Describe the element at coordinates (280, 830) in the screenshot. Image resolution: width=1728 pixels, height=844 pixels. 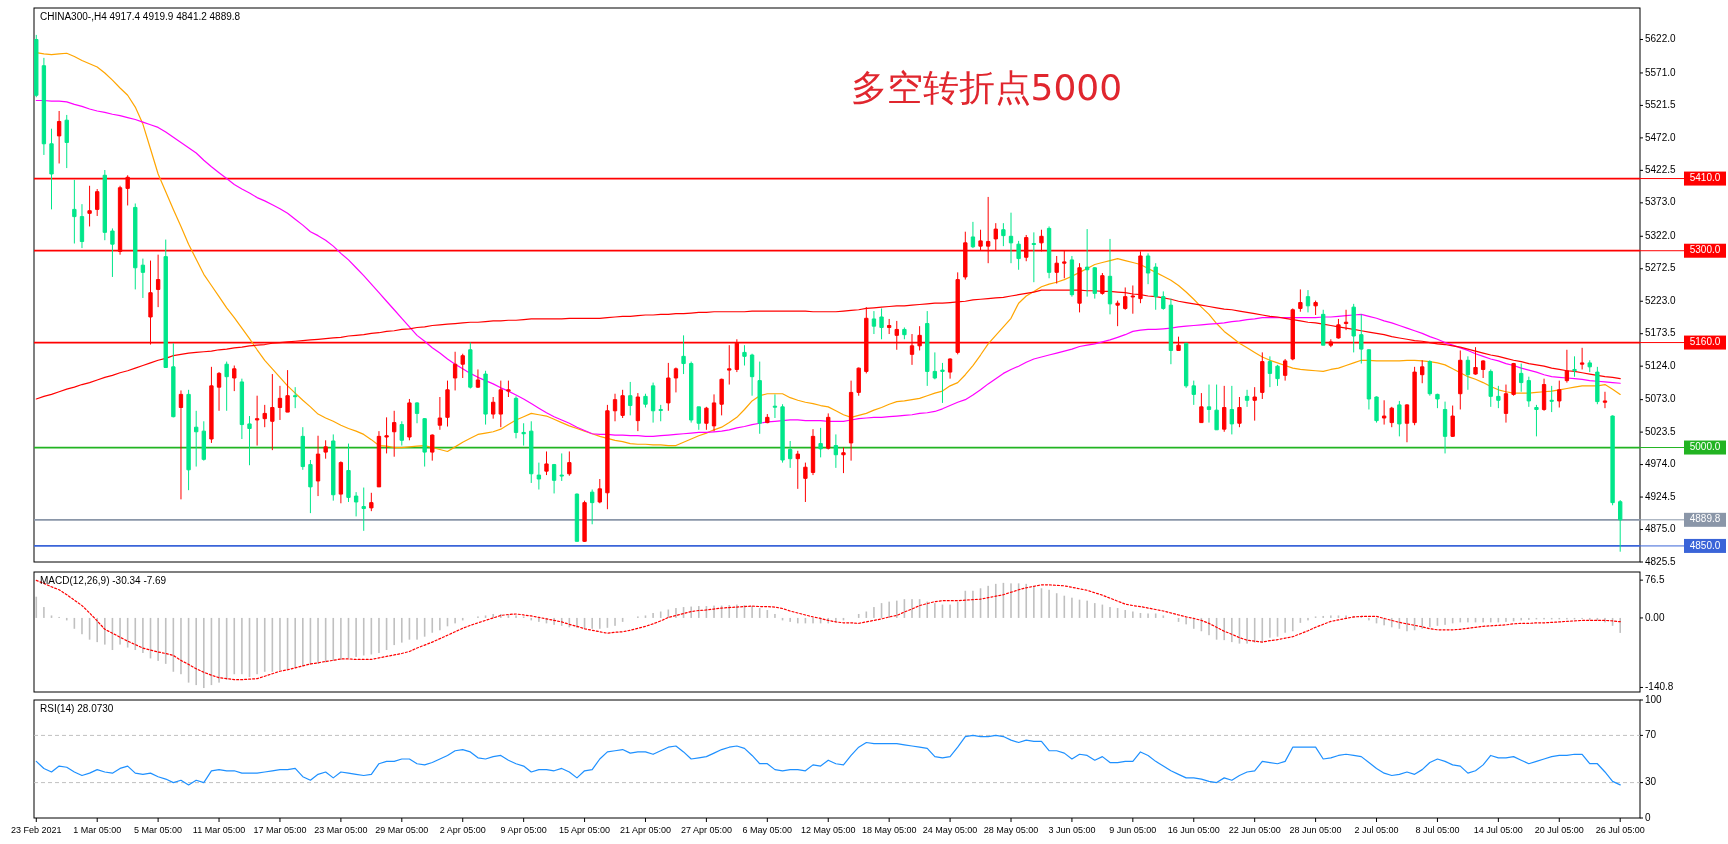
I see `x-tick-label: 17 Mar 05:00` at that location.